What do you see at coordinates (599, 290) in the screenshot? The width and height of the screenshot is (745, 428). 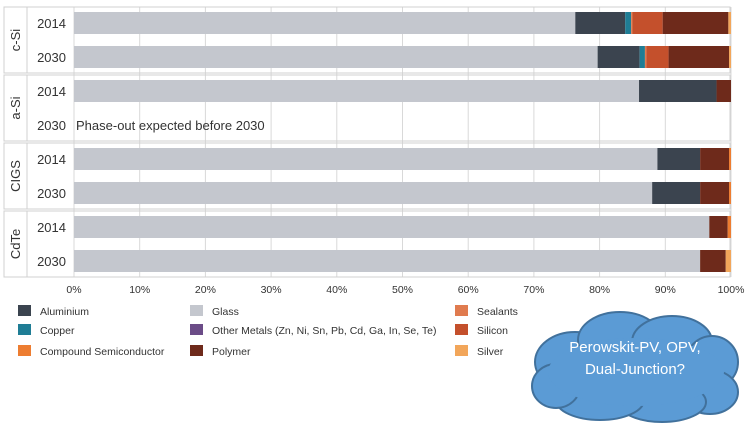 I see `x-tick-label: 80%` at bounding box center [599, 290].